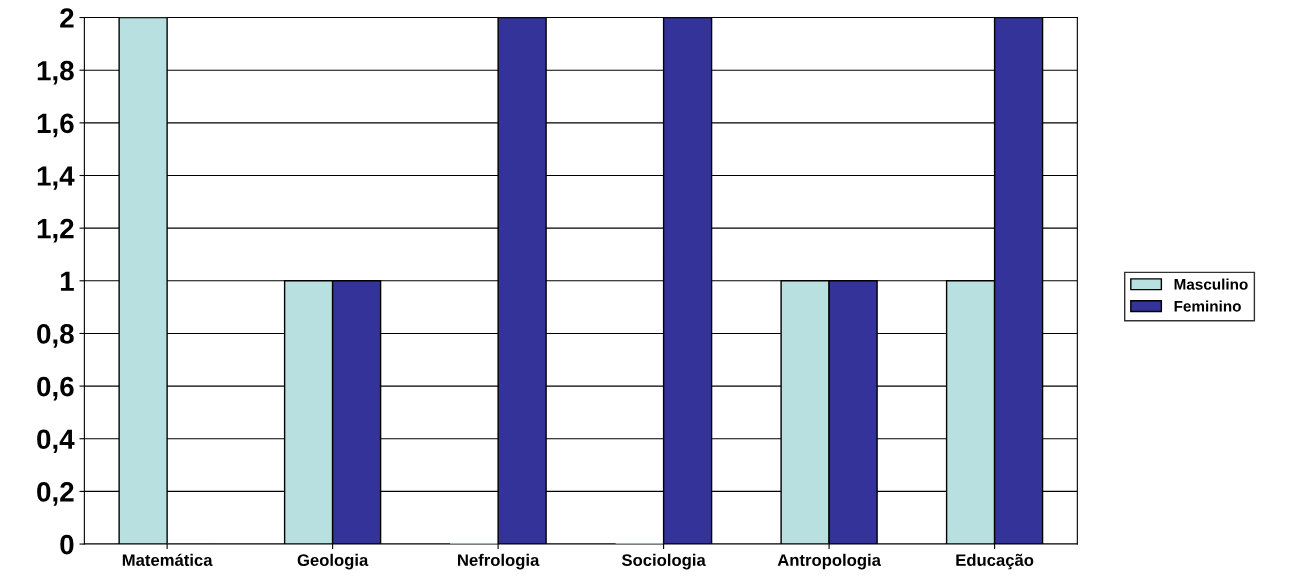  What do you see at coordinates (55, 230) in the screenshot?
I see `y-tick-label: 1,2` at bounding box center [55, 230].